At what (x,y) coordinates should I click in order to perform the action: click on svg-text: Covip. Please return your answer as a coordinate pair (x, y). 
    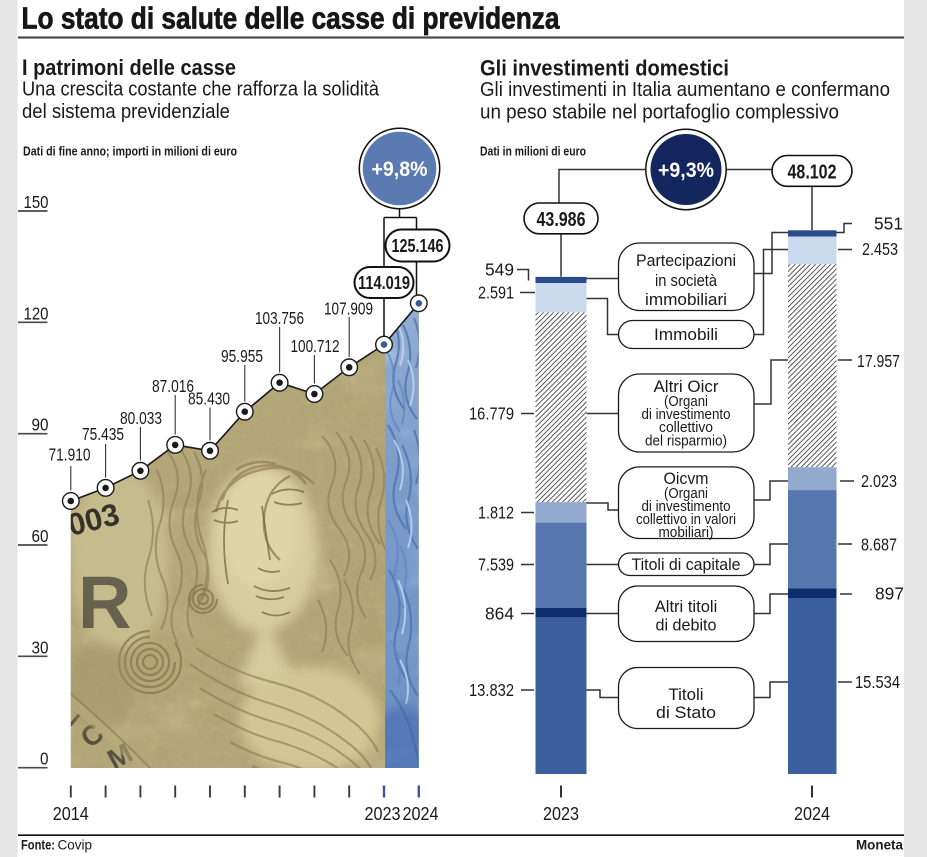
    Looking at the image, I should click on (75, 845).